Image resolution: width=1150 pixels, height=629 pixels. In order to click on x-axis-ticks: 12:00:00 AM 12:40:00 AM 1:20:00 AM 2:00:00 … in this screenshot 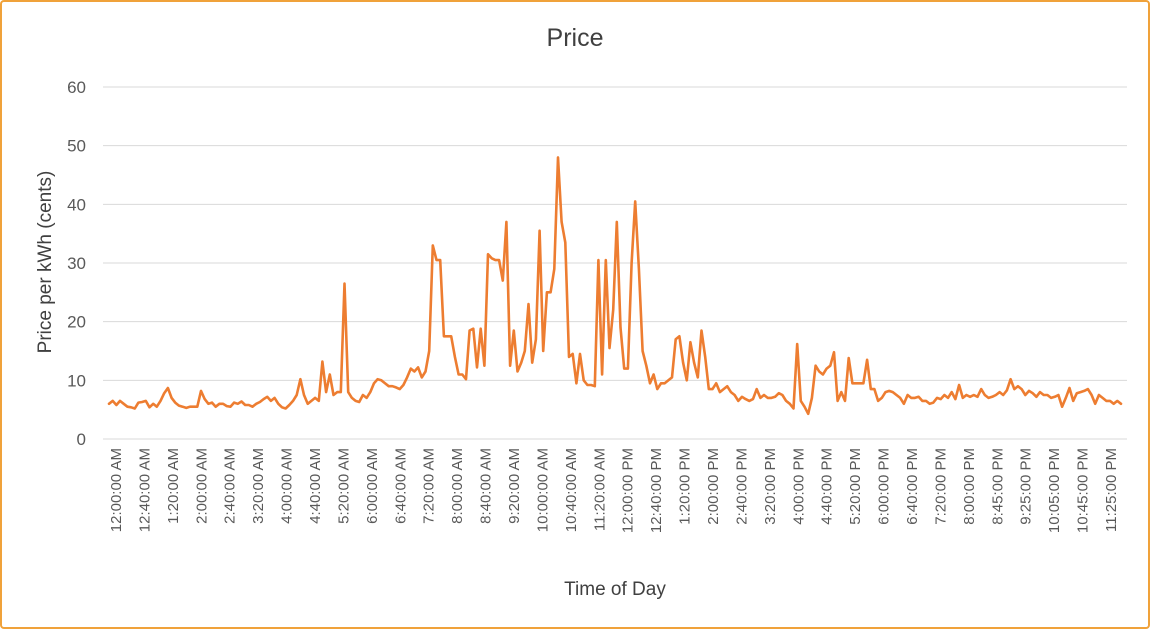, I will do `click(614, 490)`.